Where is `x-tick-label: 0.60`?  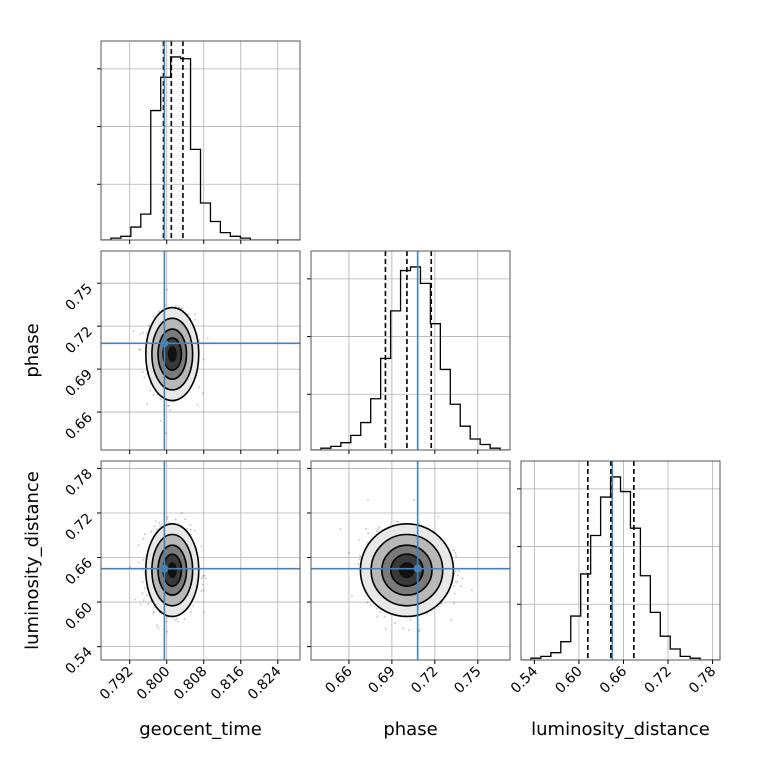
x-tick-label: 0.60 is located at coordinates (568, 680).